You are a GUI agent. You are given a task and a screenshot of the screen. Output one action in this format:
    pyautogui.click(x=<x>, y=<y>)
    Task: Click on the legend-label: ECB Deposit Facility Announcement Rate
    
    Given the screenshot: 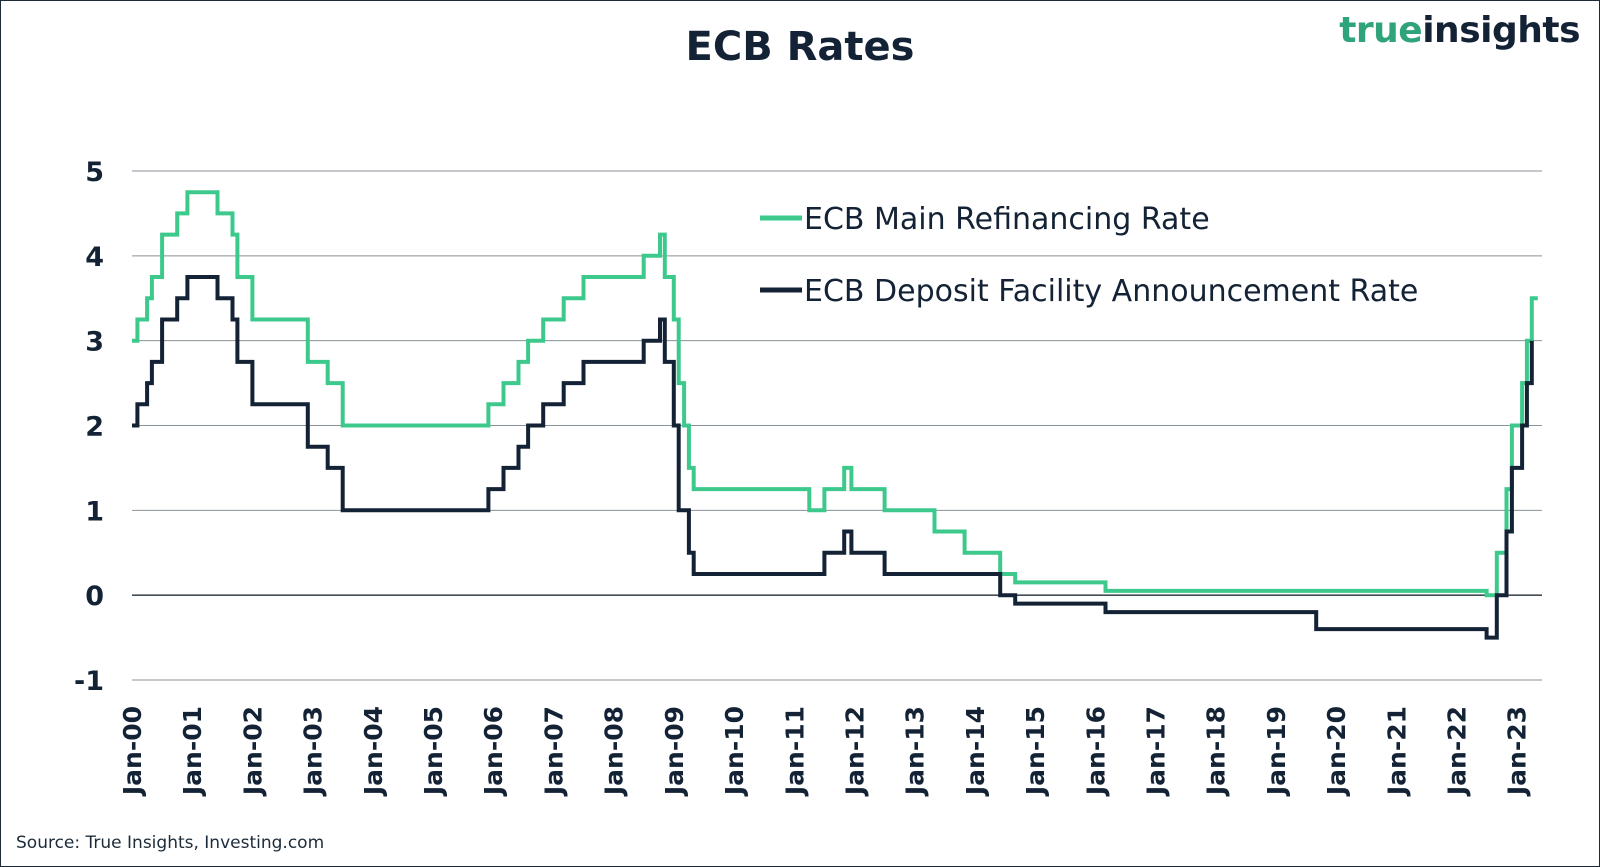 What is the action you would take?
    pyautogui.click(x=1111, y=291)
    